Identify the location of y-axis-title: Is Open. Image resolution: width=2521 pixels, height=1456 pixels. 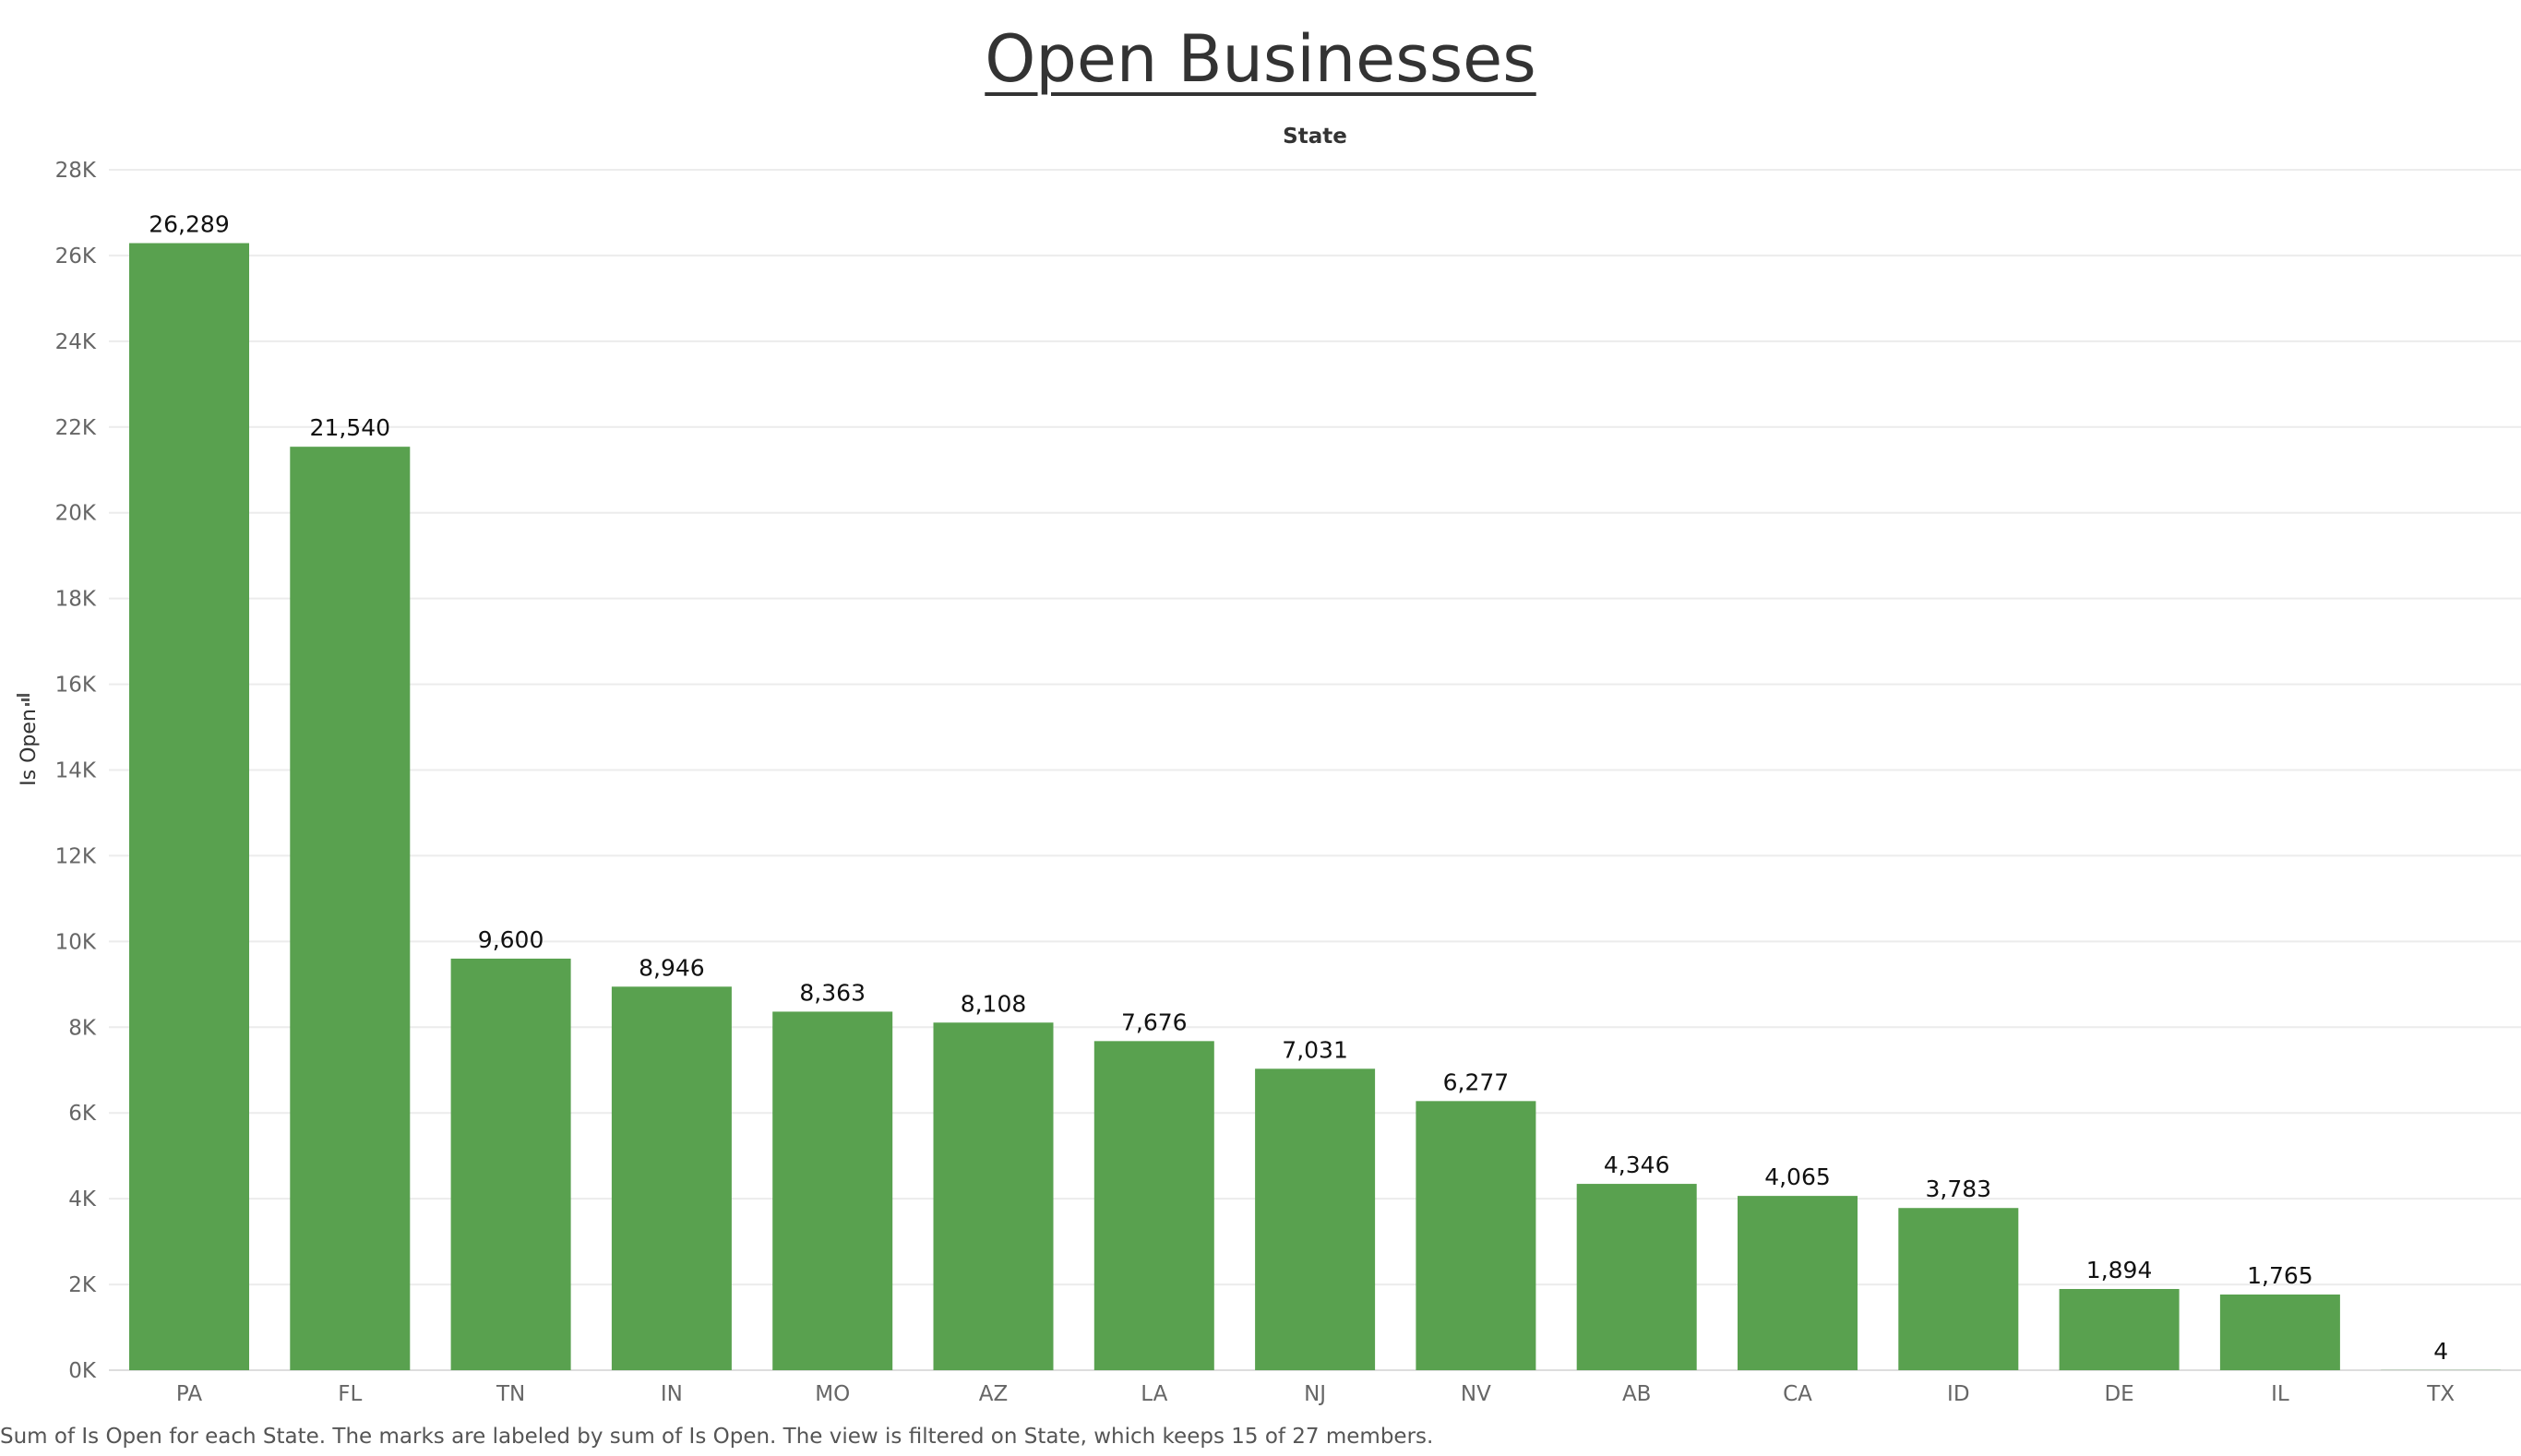
(29, 747).